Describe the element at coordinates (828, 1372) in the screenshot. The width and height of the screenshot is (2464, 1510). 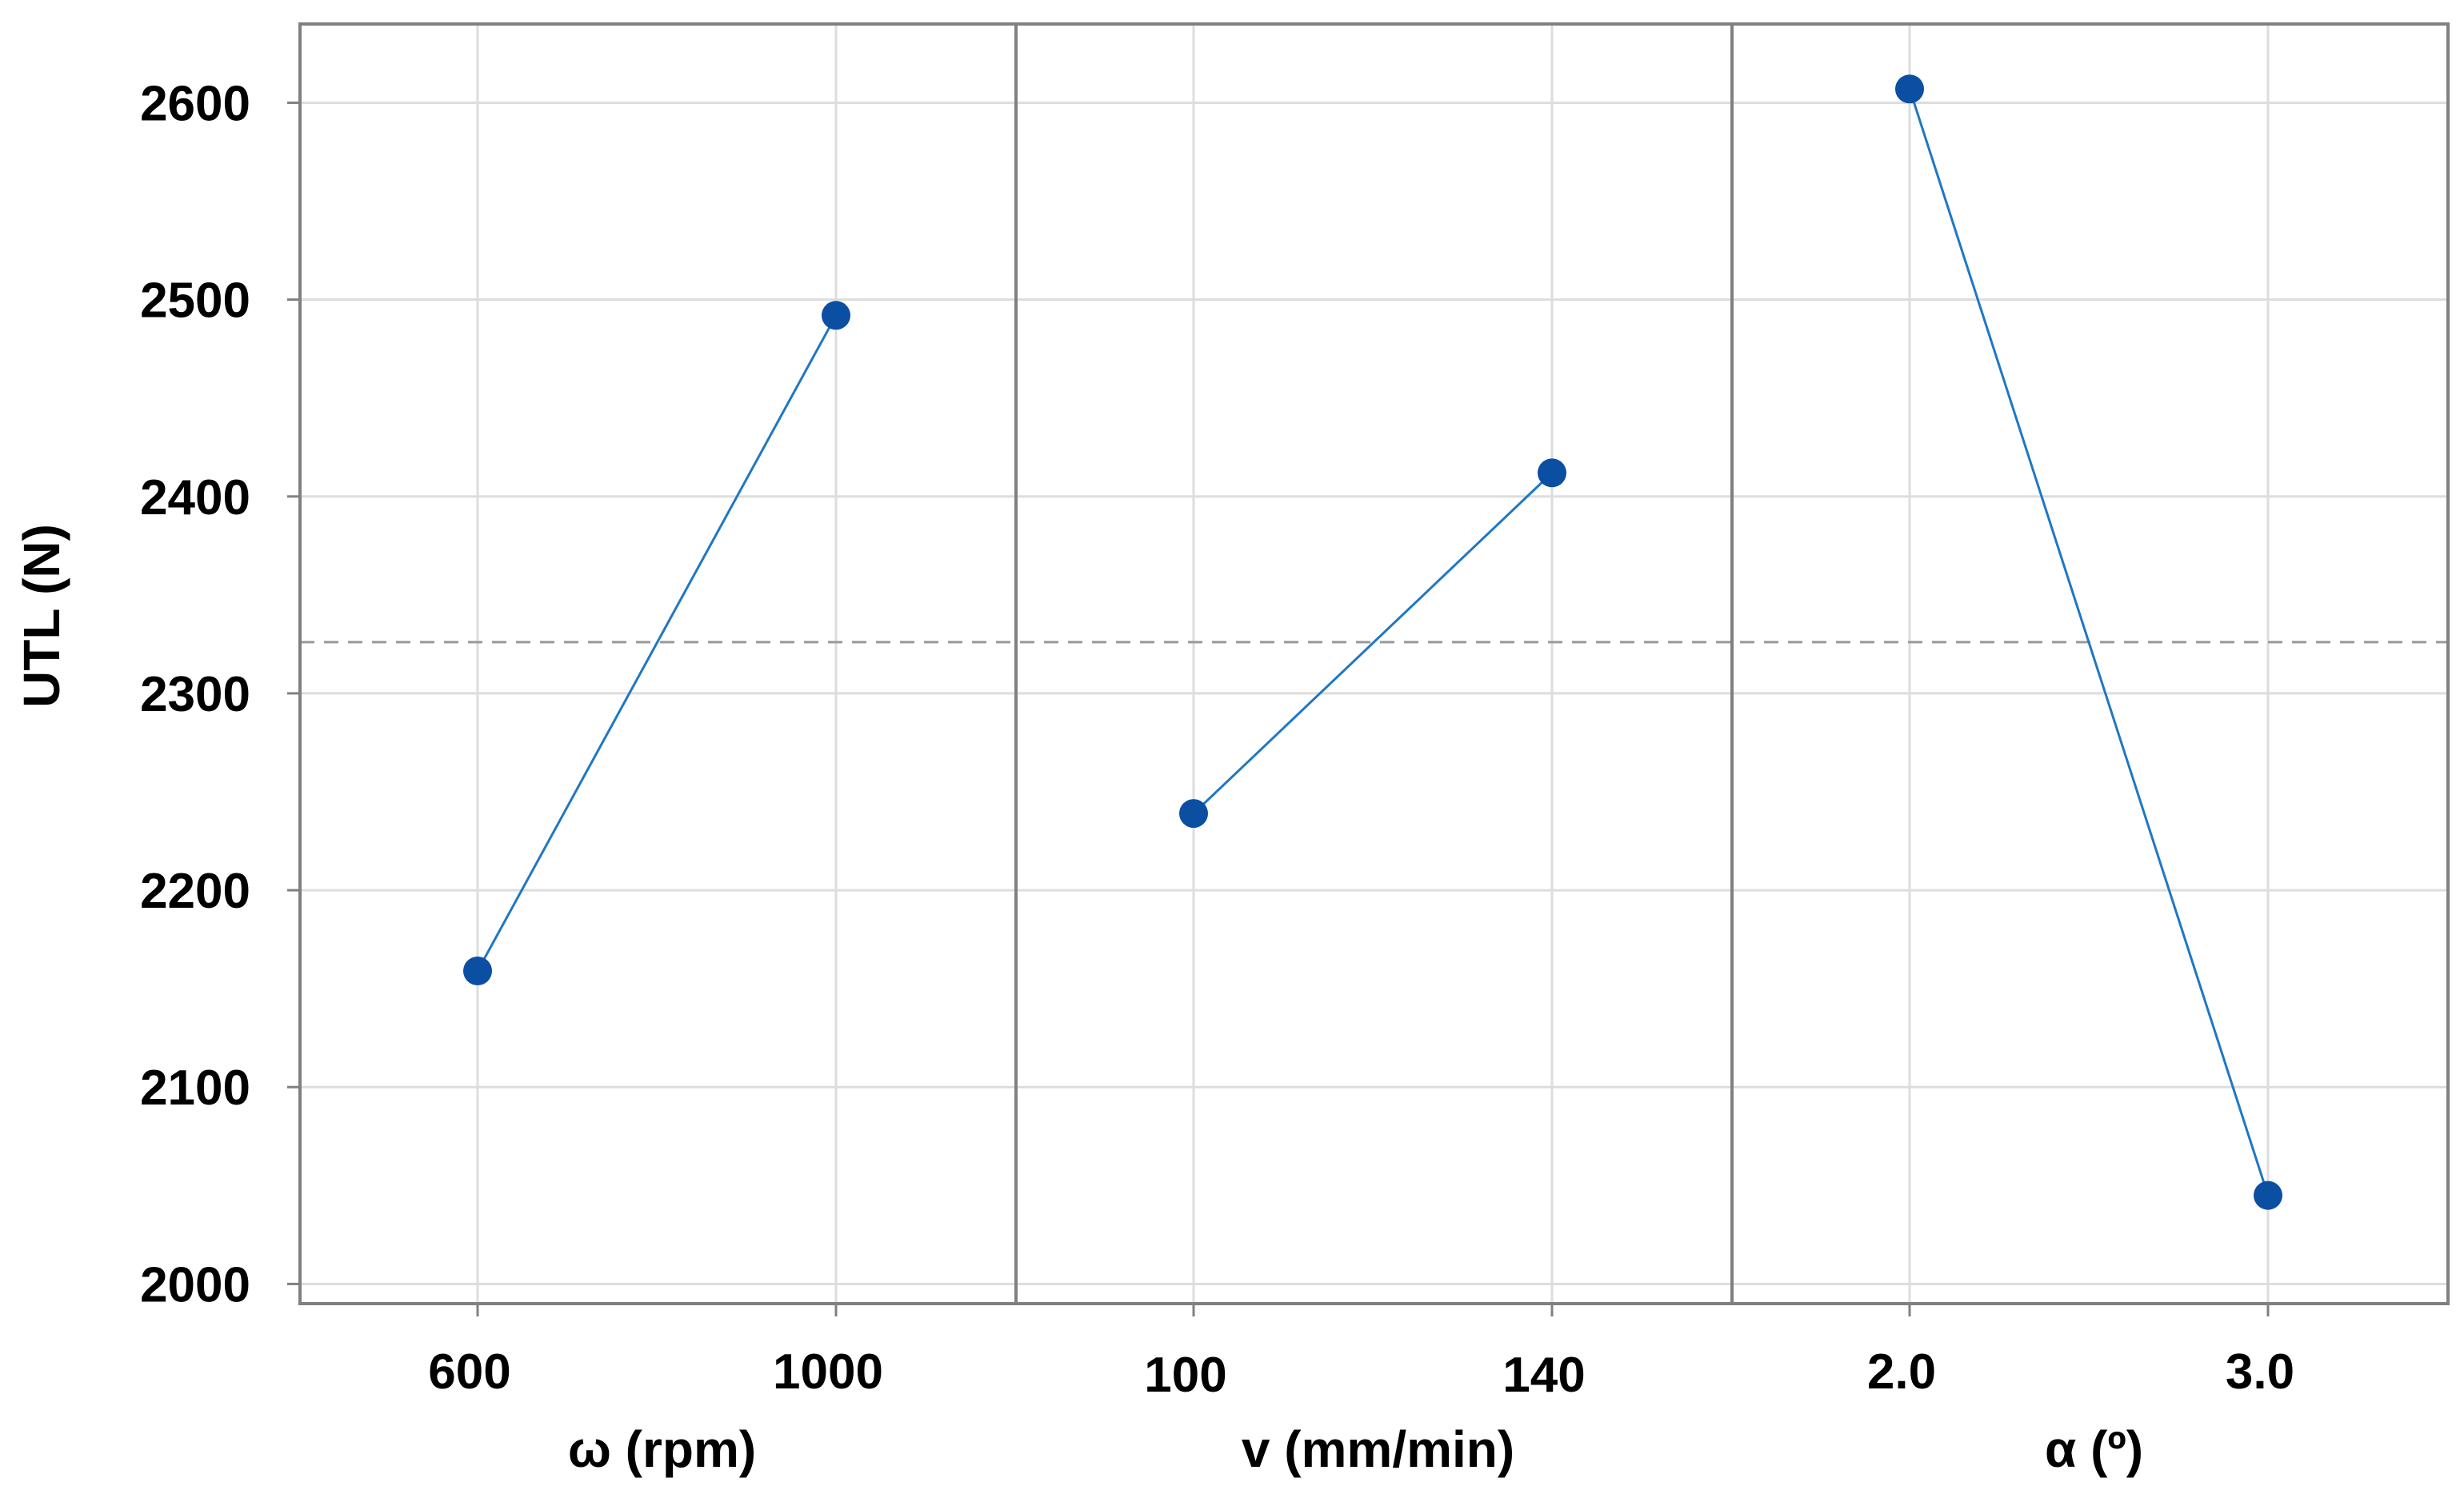
I see `x-tick-label: 1000` at that location.